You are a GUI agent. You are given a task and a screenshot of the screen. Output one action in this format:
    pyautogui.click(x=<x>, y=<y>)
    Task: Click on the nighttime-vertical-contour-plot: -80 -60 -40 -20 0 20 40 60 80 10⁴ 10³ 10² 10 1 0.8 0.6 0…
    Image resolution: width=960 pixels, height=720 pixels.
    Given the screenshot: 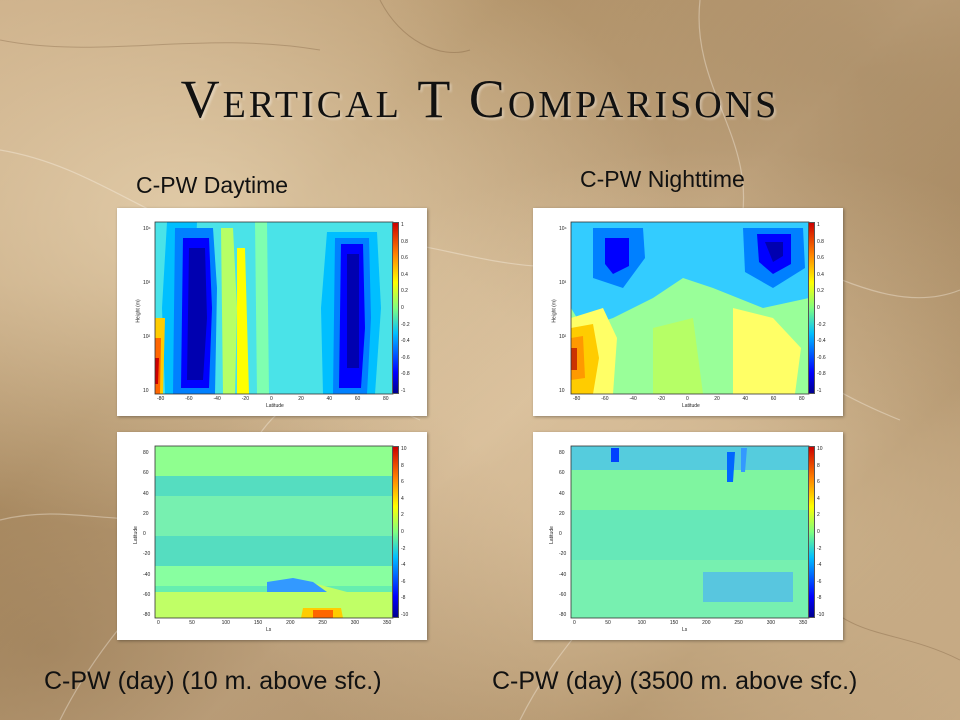 What is the action you would take?
    pyautogui.click(x=688, y=312)
    